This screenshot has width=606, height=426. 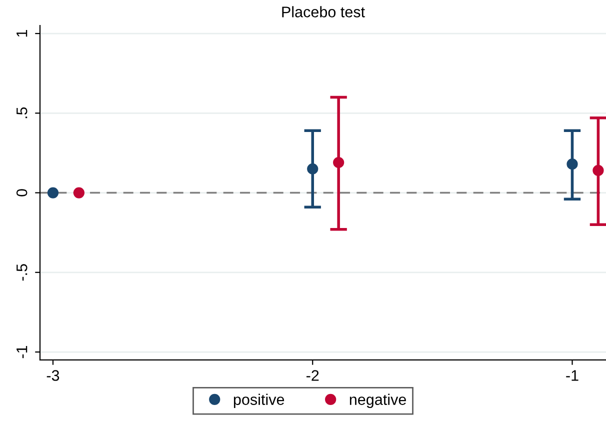 What do you see at coordinates (259, 401) in the screenshot?
I see `legend-label: positive` at bounding box center [259, 401].